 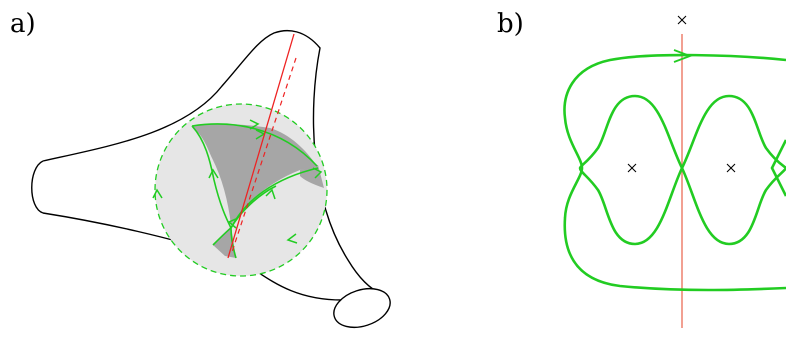 I want to click on dark-region-top, so click(x=241, y=174).